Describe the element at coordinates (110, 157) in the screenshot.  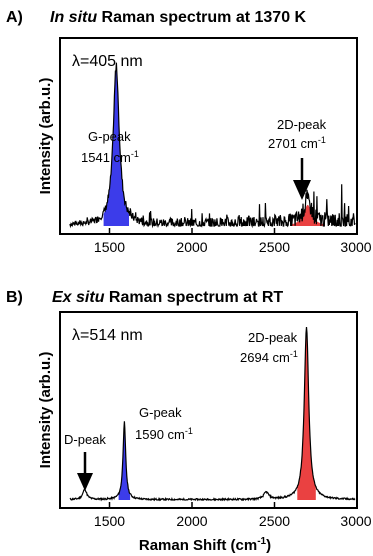
I see `panel-a-g-peak-value: 1541 cm-1` at that location.